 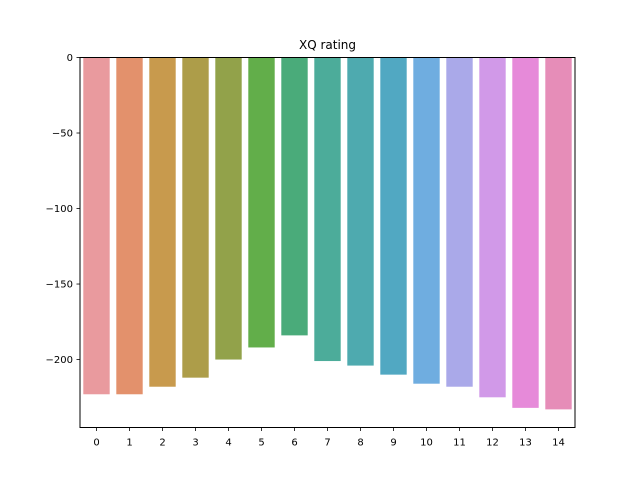 I want to click on x-tick-label: 6, so click(x=294, y=443).